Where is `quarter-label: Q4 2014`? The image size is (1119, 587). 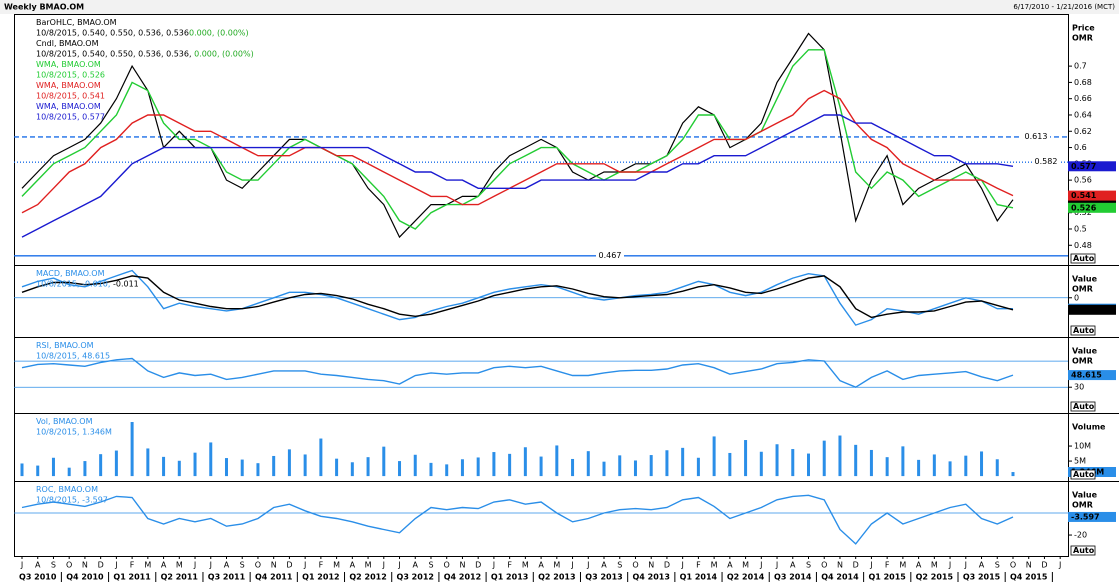
quarter-label: Q4 2014 is located at coordinates (840, 577).